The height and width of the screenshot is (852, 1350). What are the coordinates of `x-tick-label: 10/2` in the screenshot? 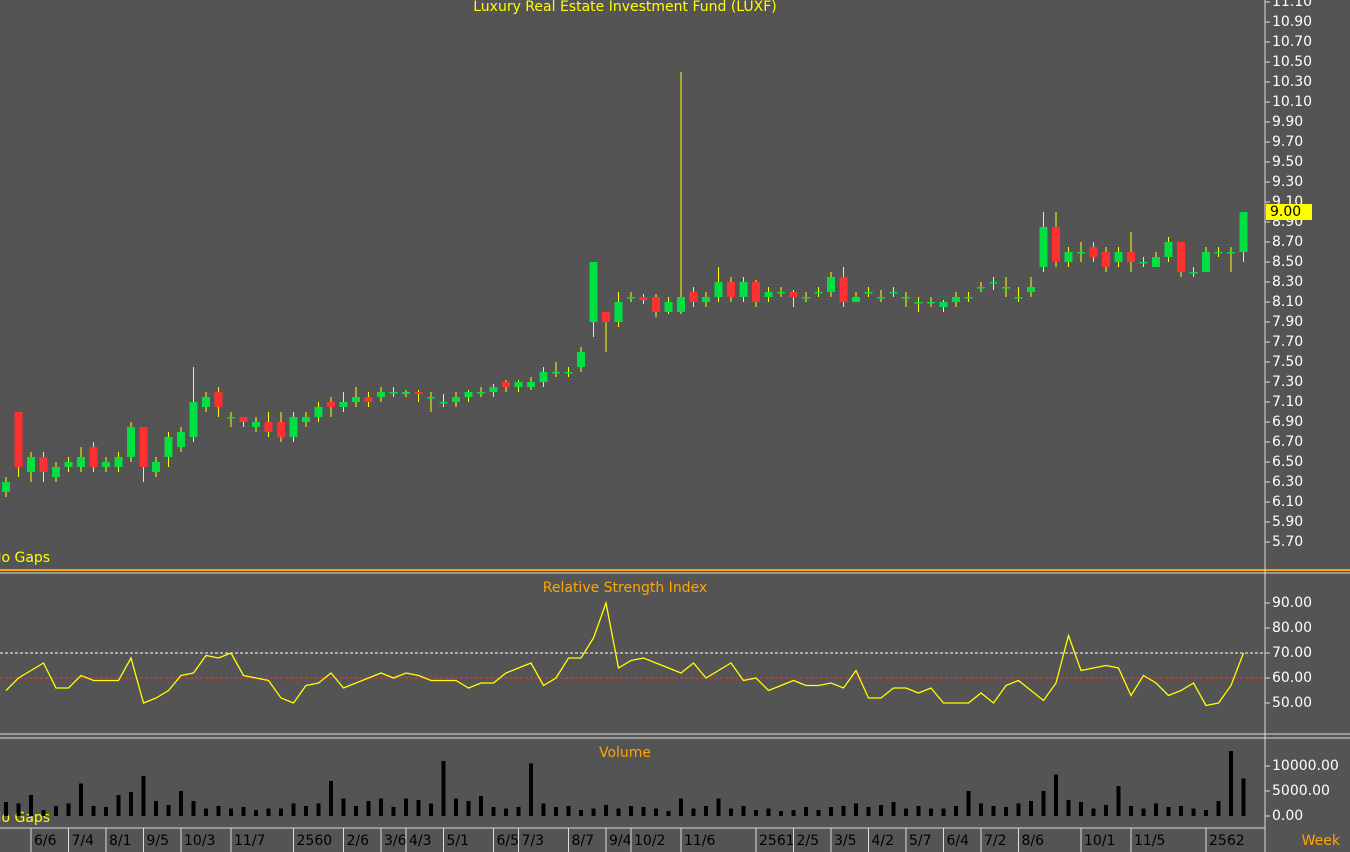 It's located at (649, 841).